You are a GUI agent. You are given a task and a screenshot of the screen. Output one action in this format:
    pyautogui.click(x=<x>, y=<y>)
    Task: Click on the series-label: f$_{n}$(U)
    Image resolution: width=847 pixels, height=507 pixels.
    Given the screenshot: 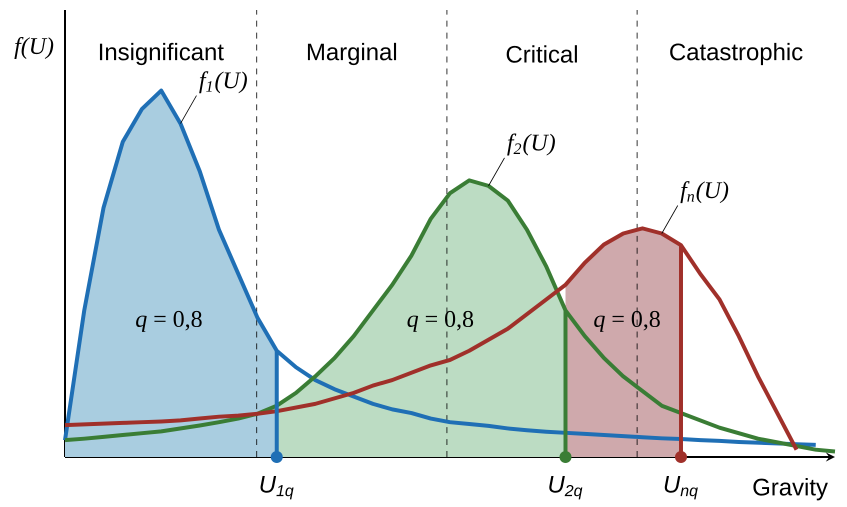 What is the action you would take?
    pyautogui.click(x=704, y=192)
    